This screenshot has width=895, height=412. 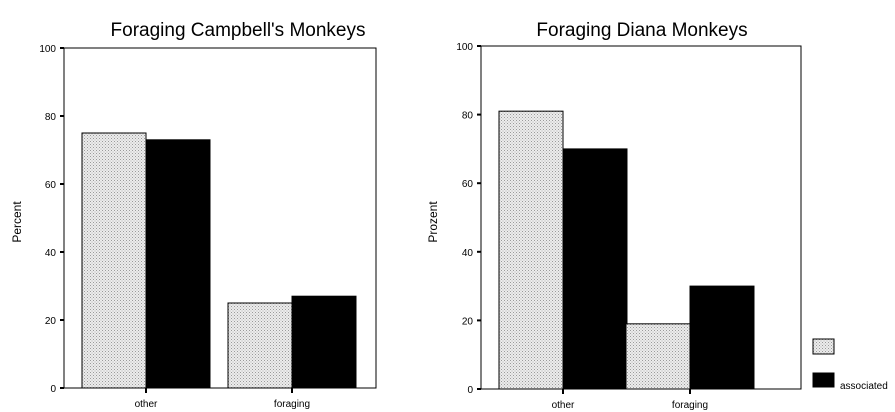 What do you see at coordinates (823, 380) in the screenshot?
I see `legend-swatch-associated` at bounding box center [823, 380].